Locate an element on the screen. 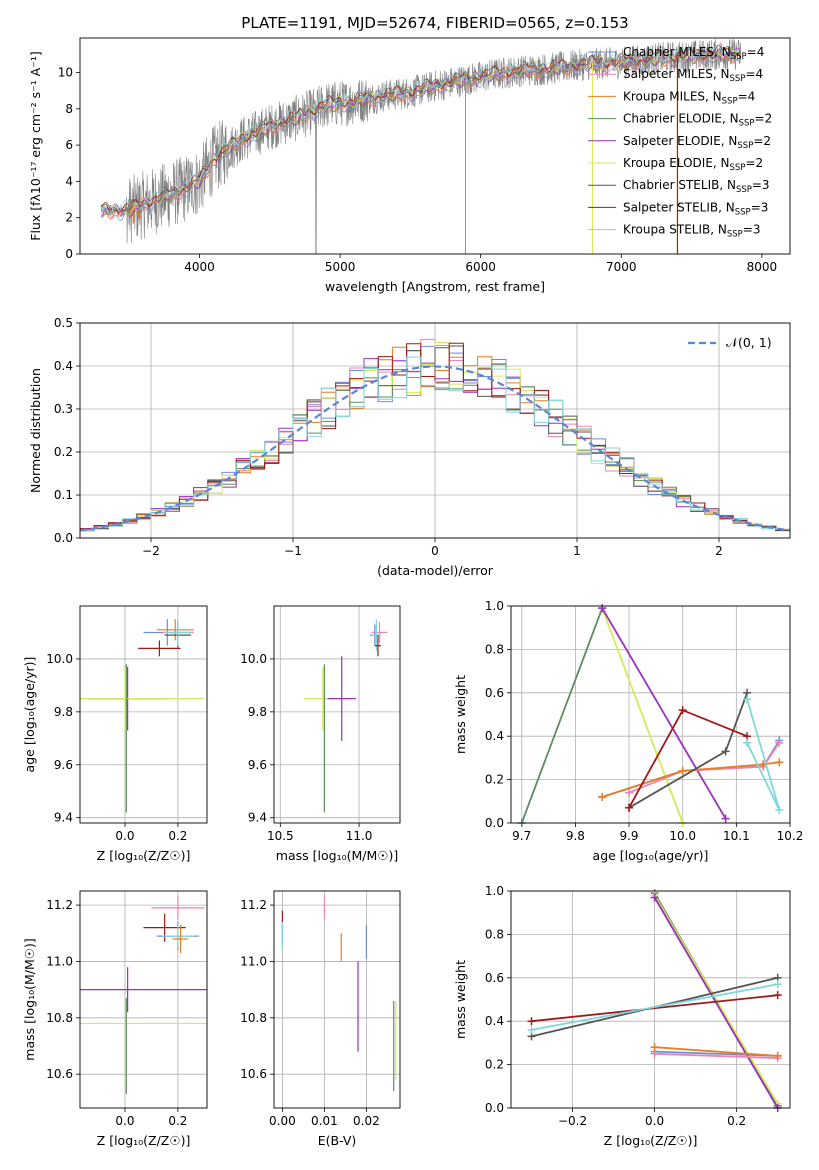 The image size is (819, 1170). histogram-salpeter_stelib is located at coordinates (435, 436).